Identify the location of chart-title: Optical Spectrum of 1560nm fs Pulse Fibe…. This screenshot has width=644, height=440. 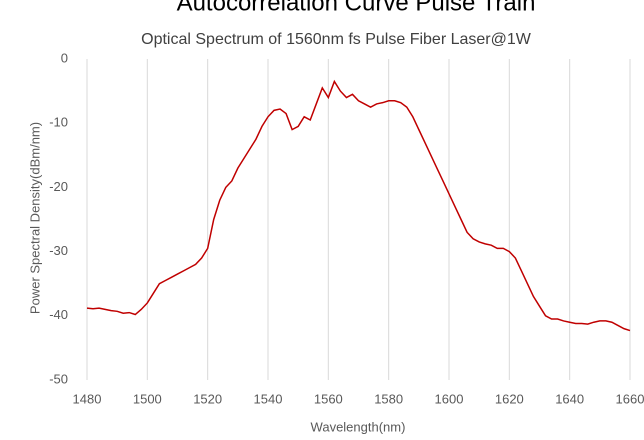
(336, 39).